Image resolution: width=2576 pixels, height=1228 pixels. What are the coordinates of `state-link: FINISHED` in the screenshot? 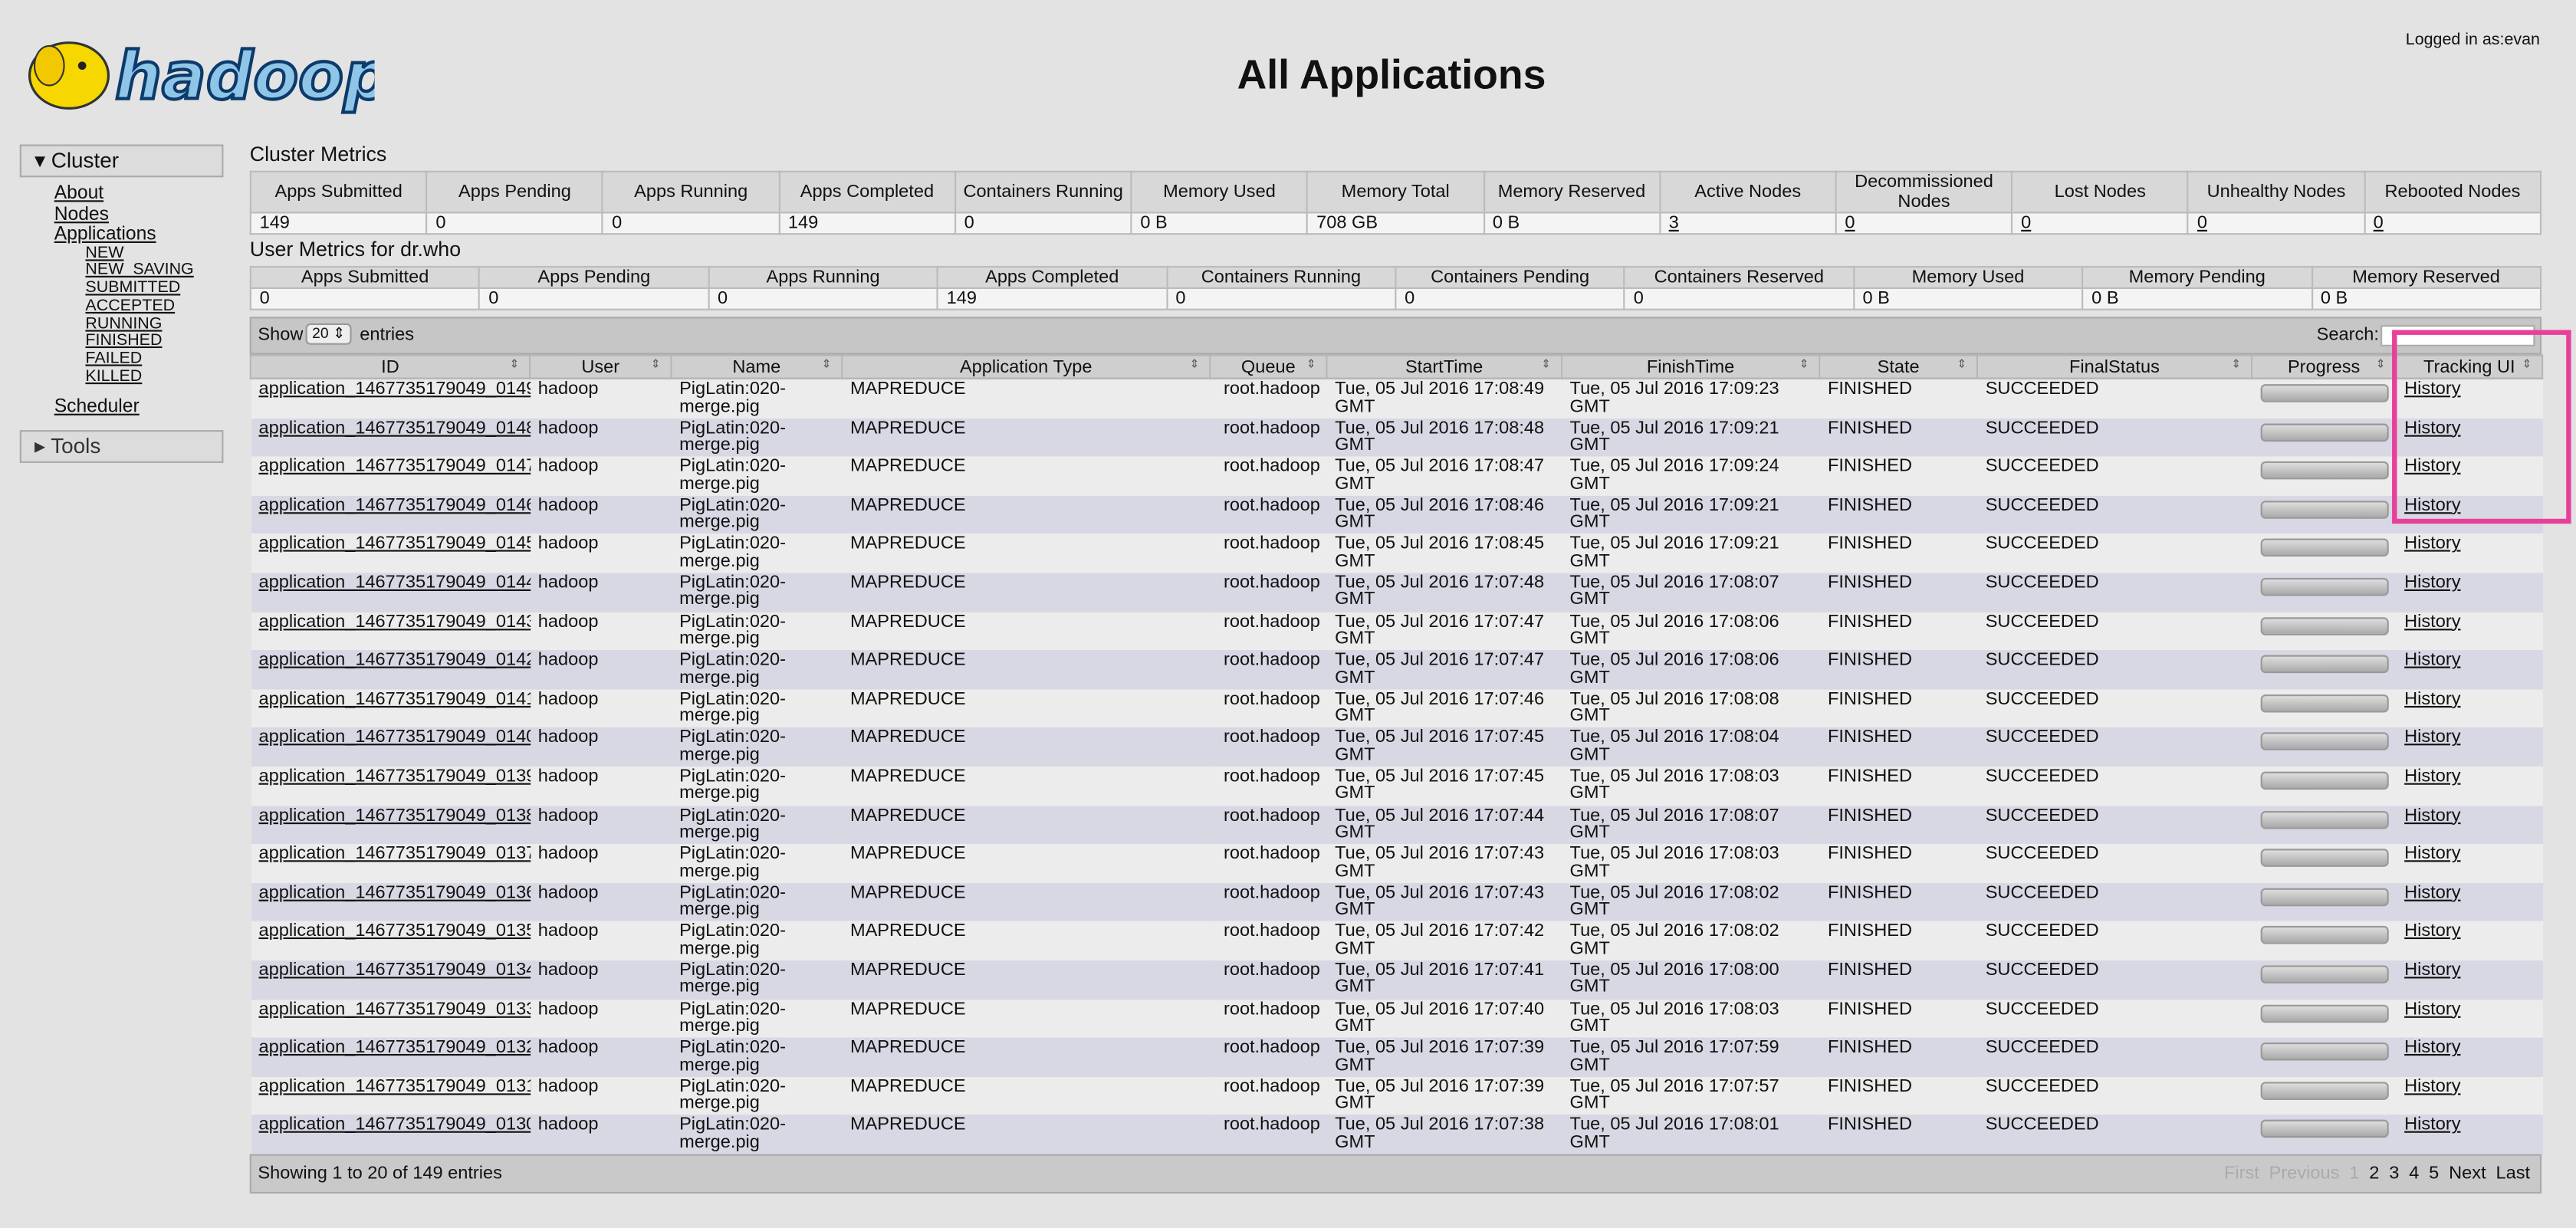 It's located at (124, 341).